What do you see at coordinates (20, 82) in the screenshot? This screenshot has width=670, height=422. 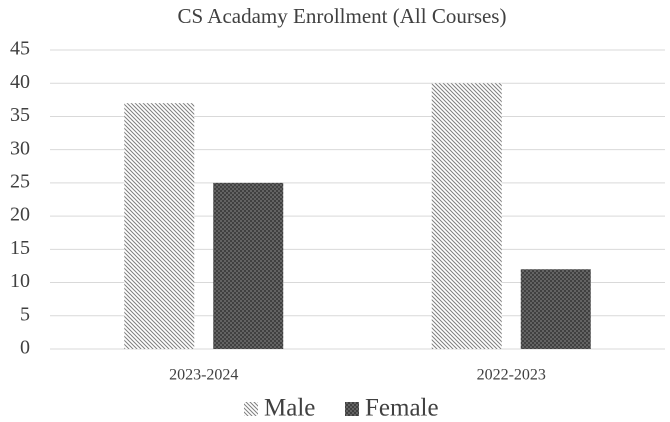 I see `y-tick-label: 40` at bounding box center [20, 82].